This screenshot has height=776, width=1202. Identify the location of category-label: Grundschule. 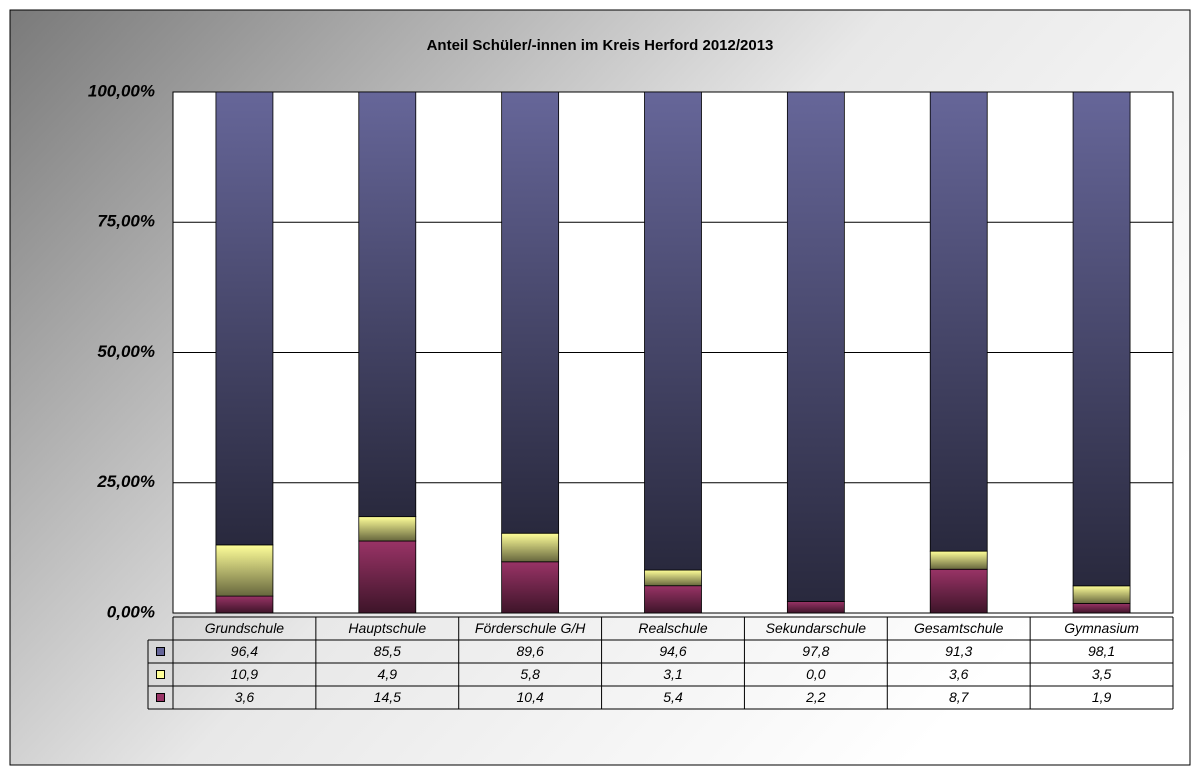
(245, 628).